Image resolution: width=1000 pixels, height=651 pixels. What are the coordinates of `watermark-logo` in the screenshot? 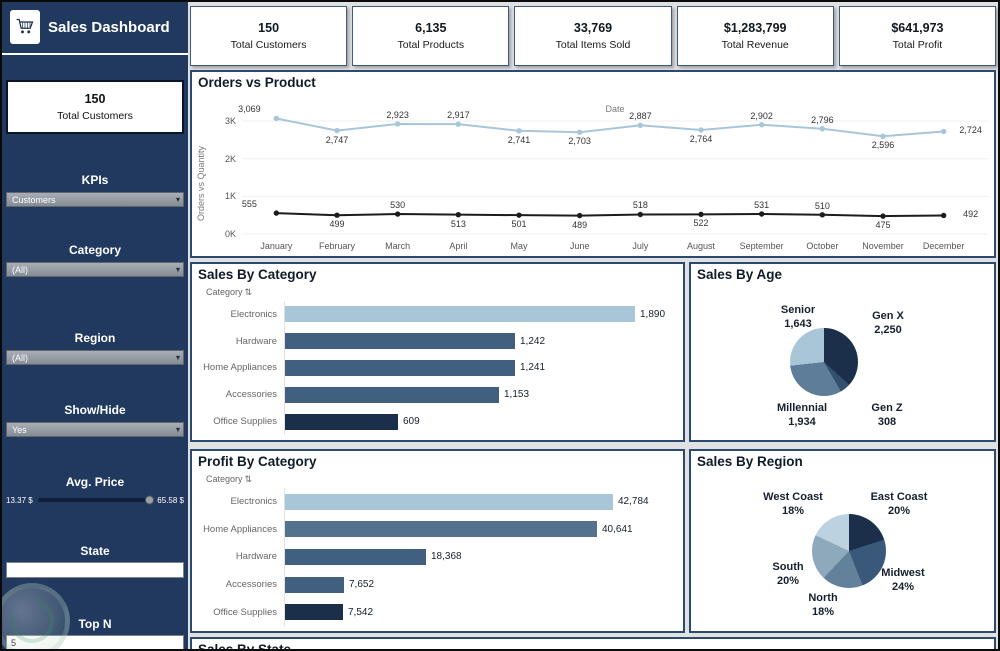 It's located at (36, 616).